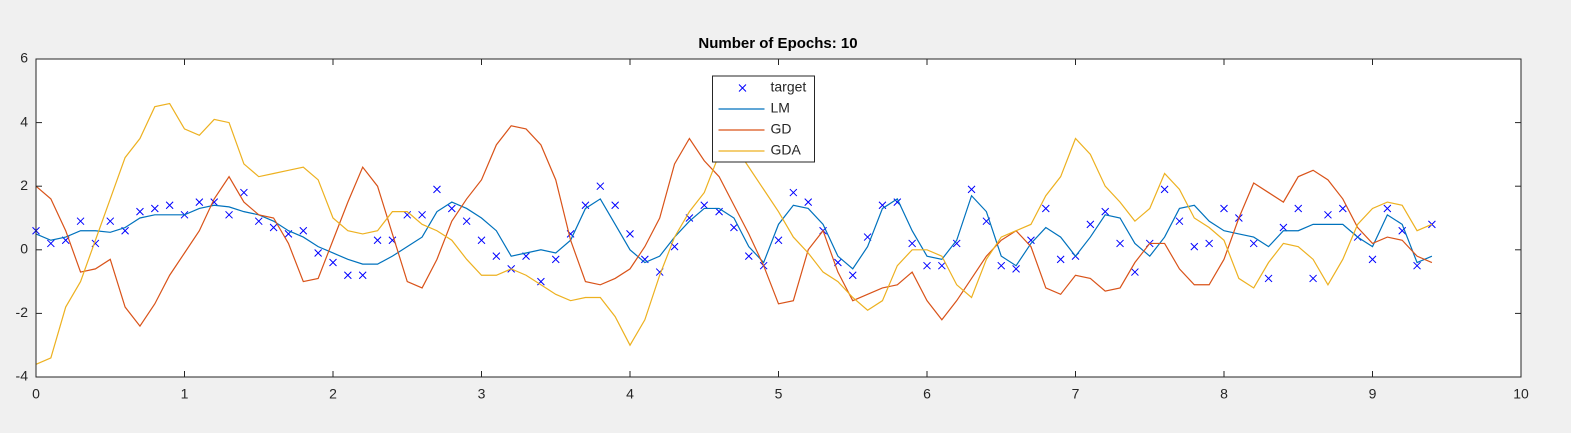  Describe the element at coordinates (1373, 394) in the screenshot. I see `x-tick-label: 9` at that location.